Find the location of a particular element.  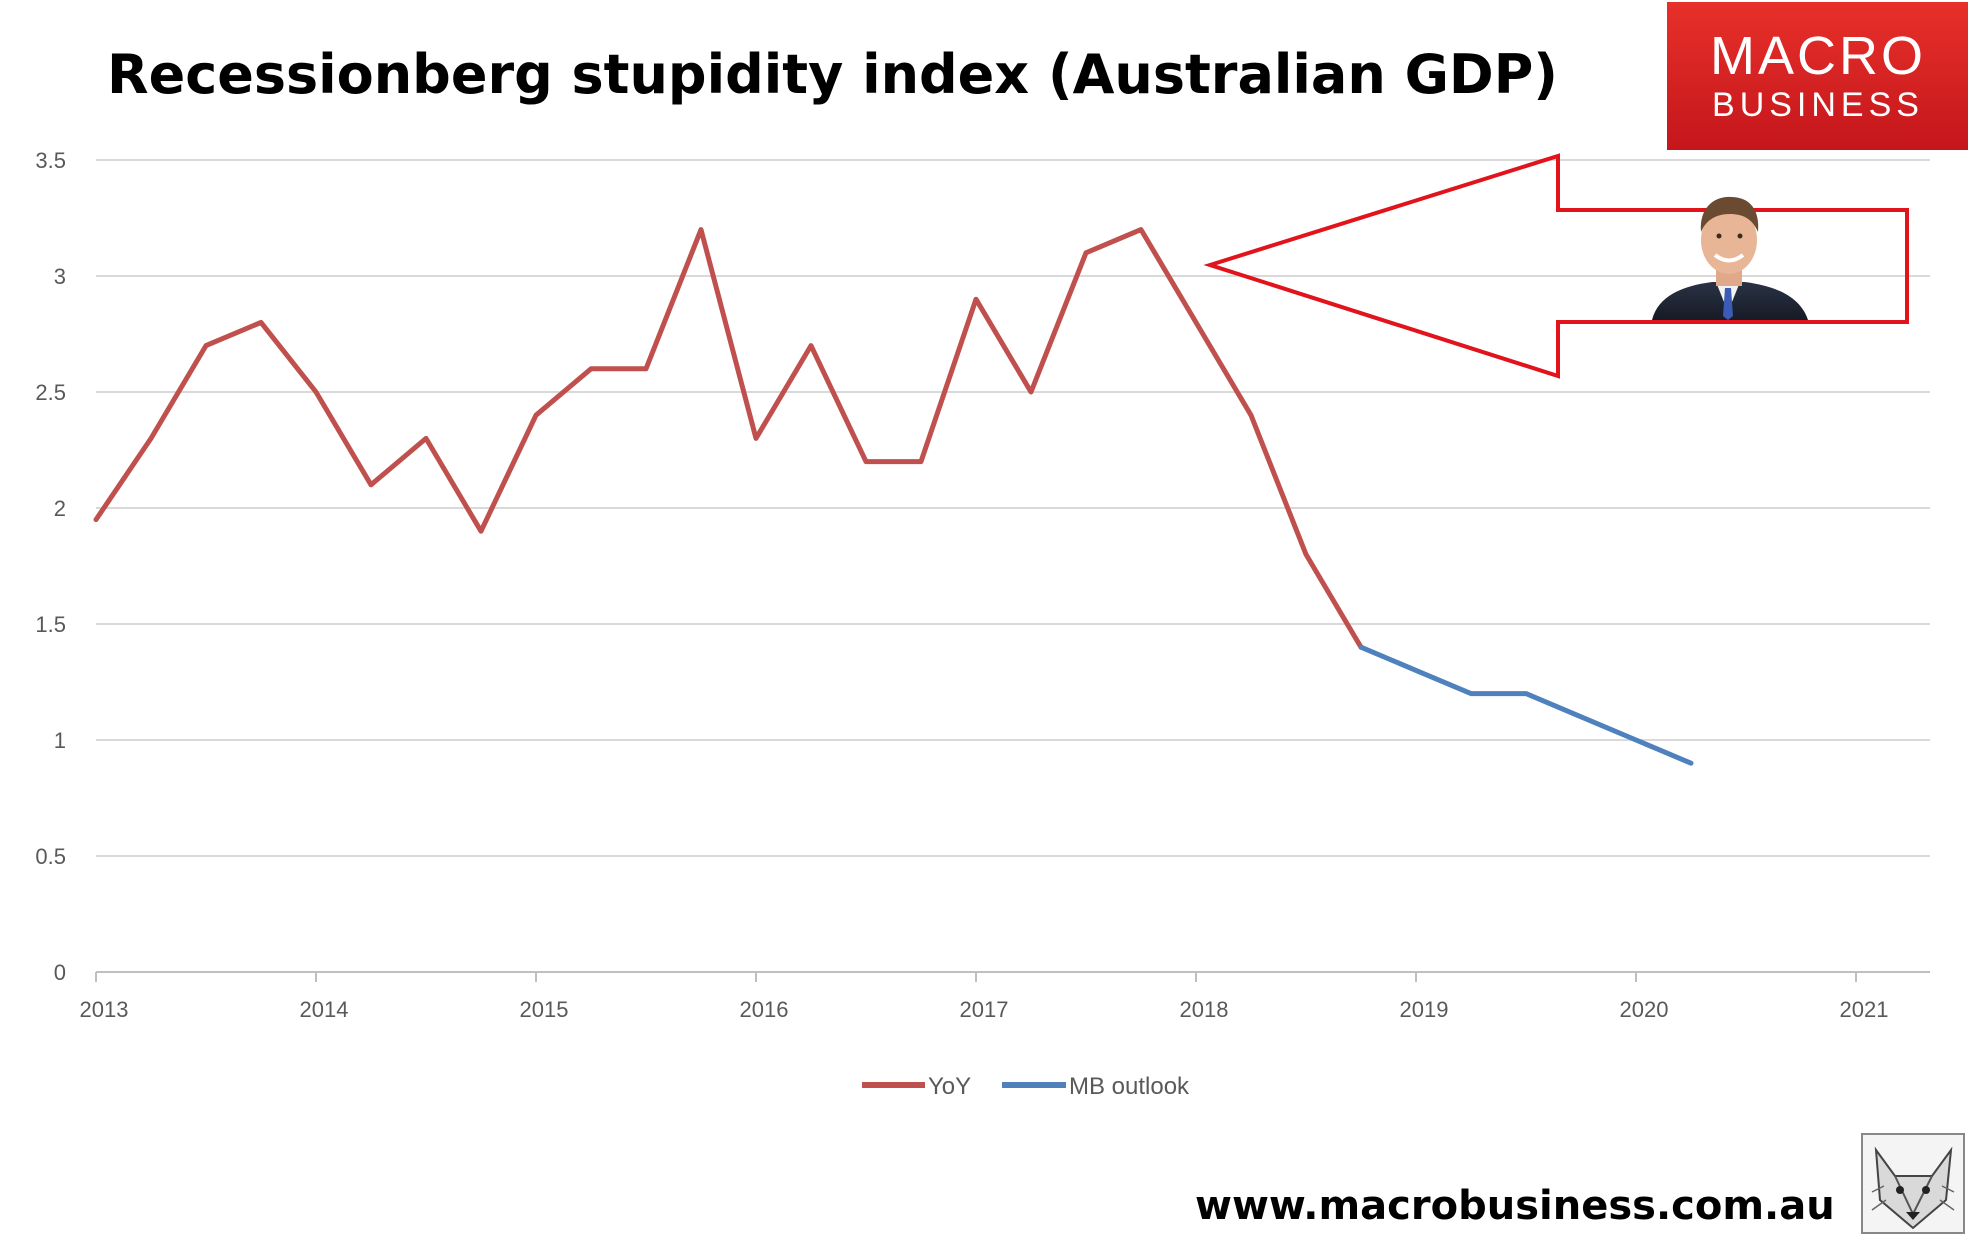

logo-line2: BUSINESS is located at coordinates (1818, 105).